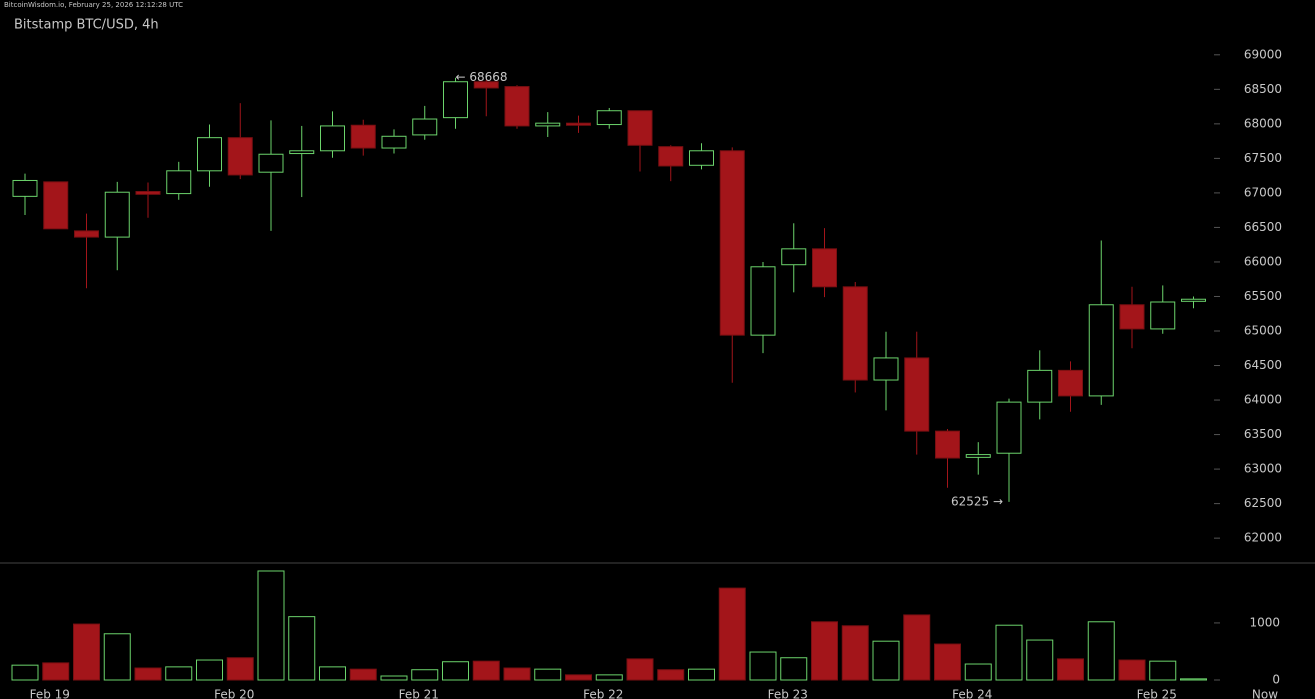  I want to click on y-tick-label: 64000, so click(1263, 400).